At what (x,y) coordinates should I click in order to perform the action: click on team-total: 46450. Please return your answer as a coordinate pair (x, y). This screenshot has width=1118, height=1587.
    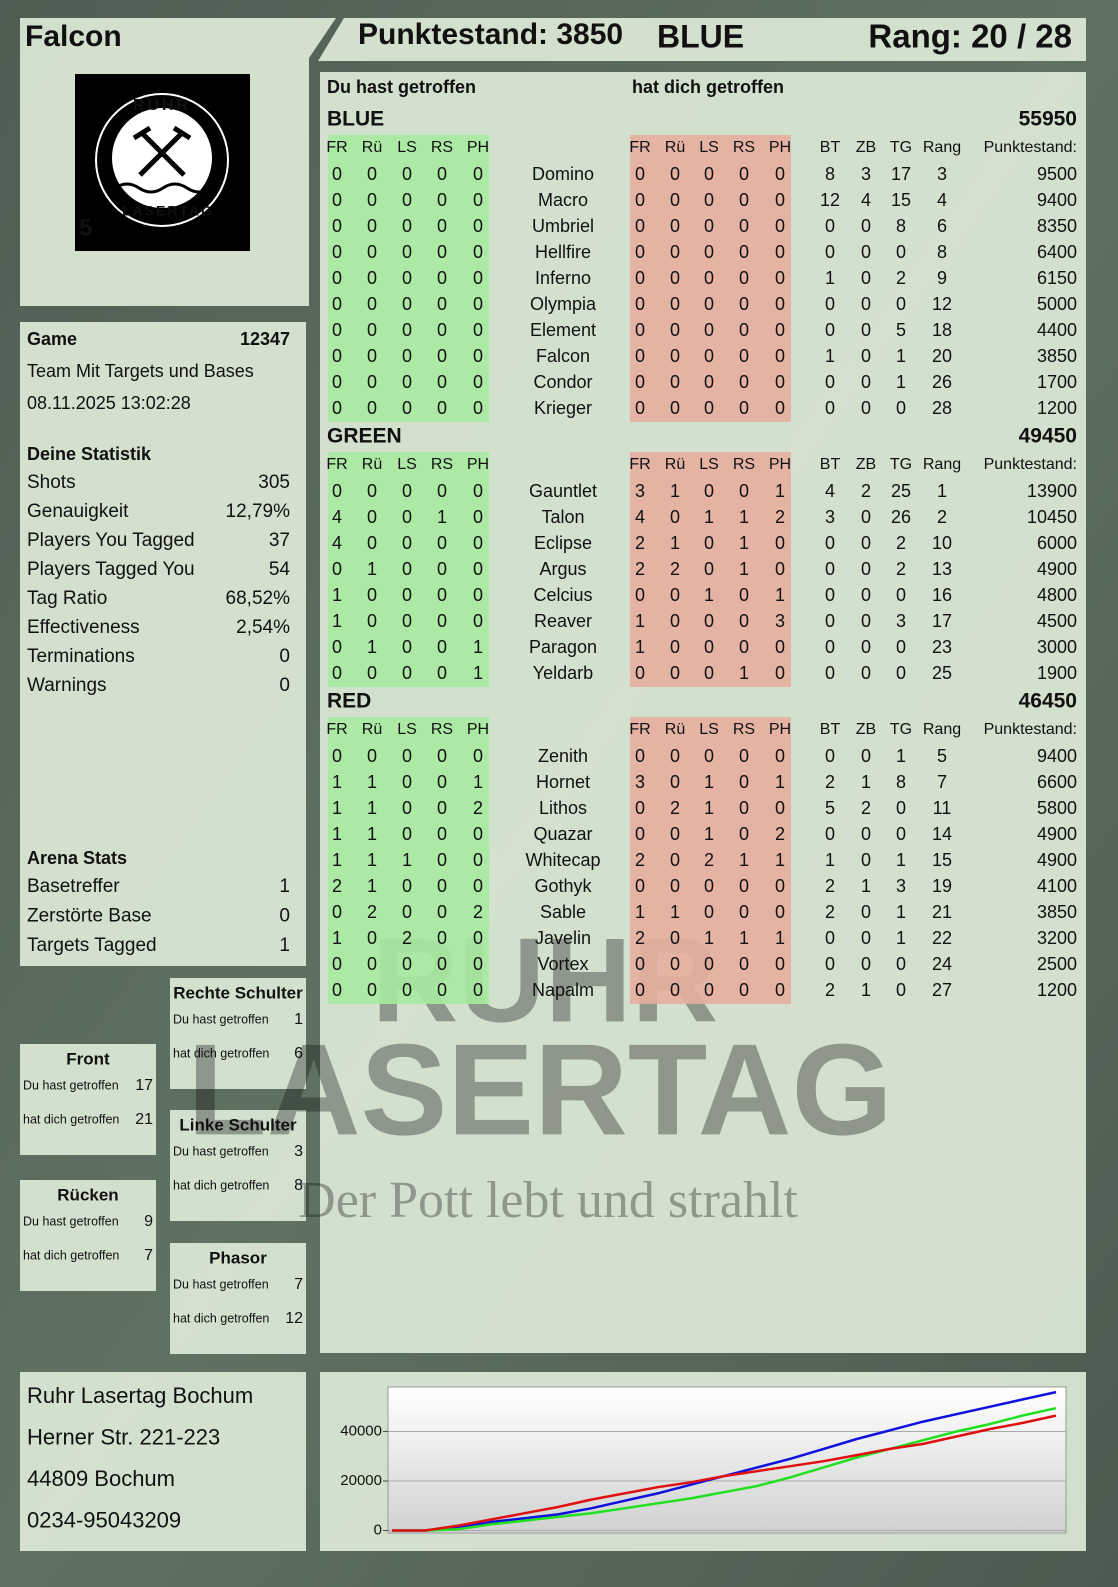
    Looking at the image, I should click on (1048, 701).